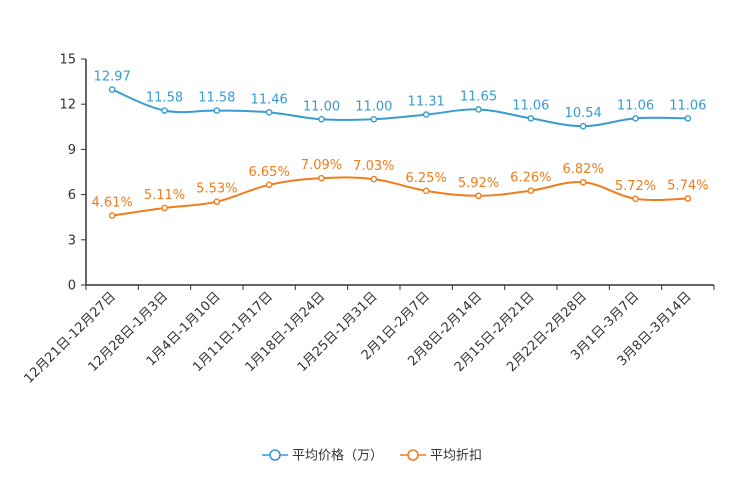 The image size is (744, 496). Describe the element at coordinates (478, 183) in the screenshot. I see `data-label: 5.92%` at that location.